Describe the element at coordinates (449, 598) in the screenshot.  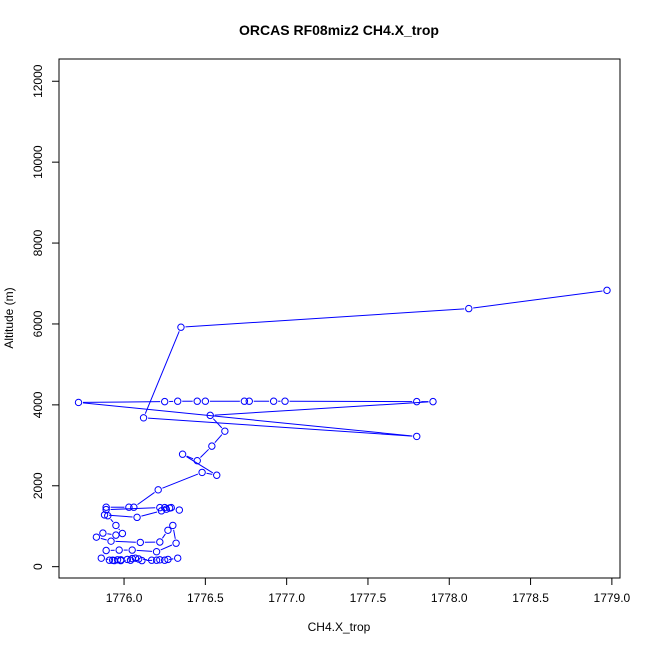
I see `x-tick-label: 1778.0` at that location.